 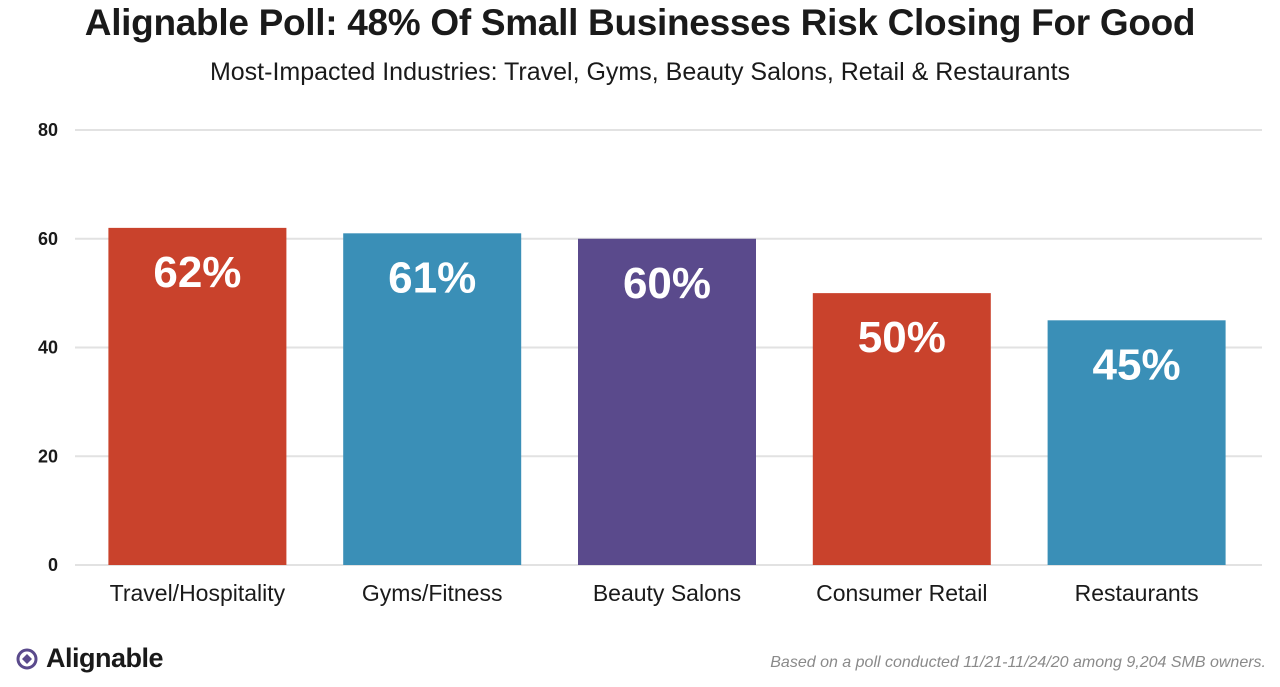 I want to click on y-tick-label: 60, so click(x=48, y=239).